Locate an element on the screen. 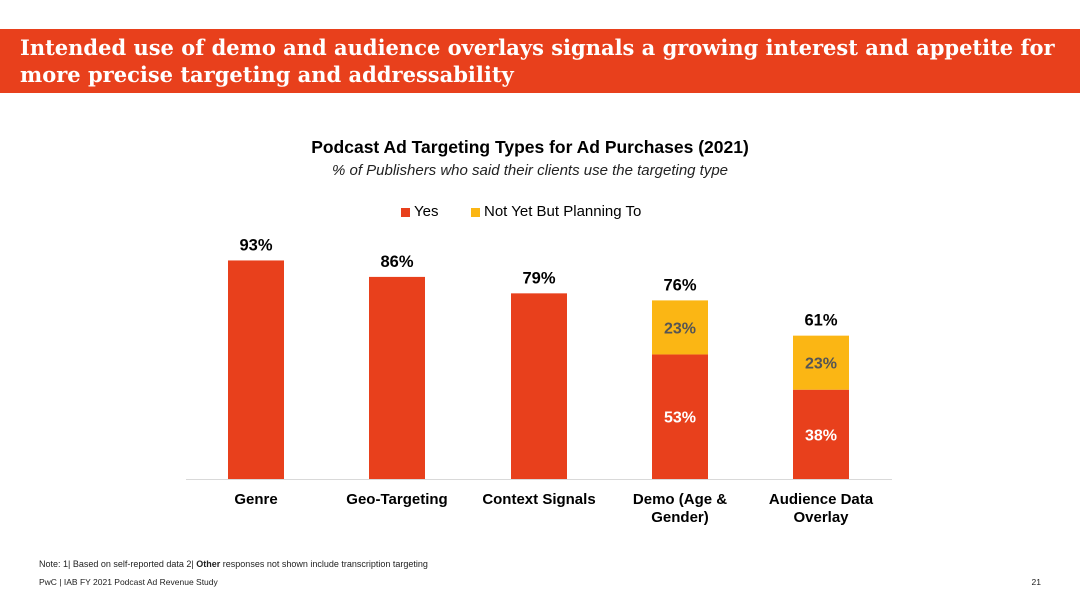 This screenshot has width=1080, height=607. bar-not-yet-but-planning-to-audience-data-overlay is located at coordinates (821, 362).